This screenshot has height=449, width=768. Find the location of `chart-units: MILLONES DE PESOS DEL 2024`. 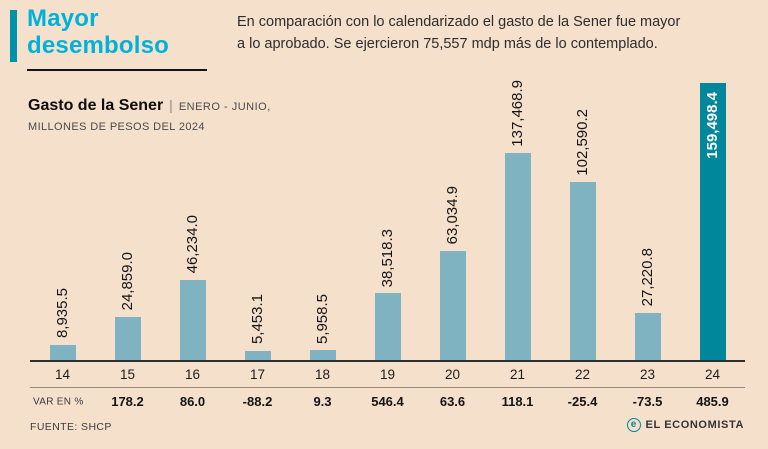

chart-units: MILLONES DE PESOS DEL 2024 is located at coordinates (116, 127).